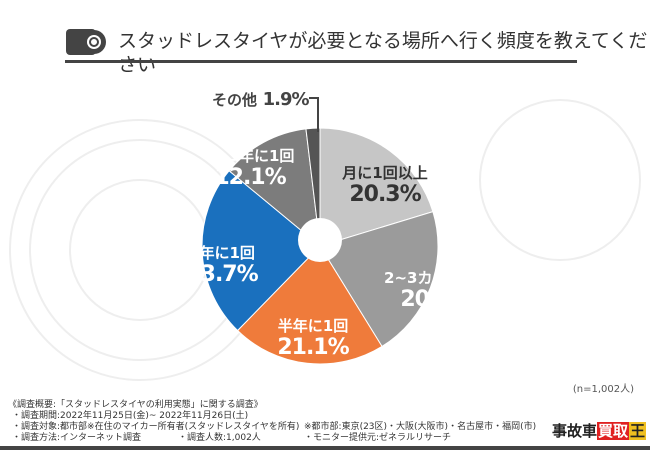  I want to click on title-underline, so click(321, 61).